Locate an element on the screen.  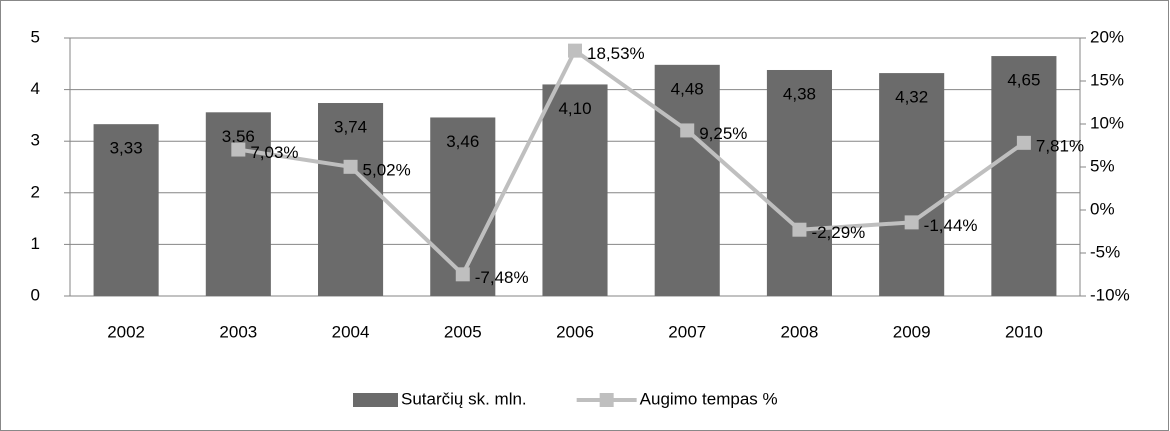
y-tick-label: 3 is located at coordinates (35, 140).